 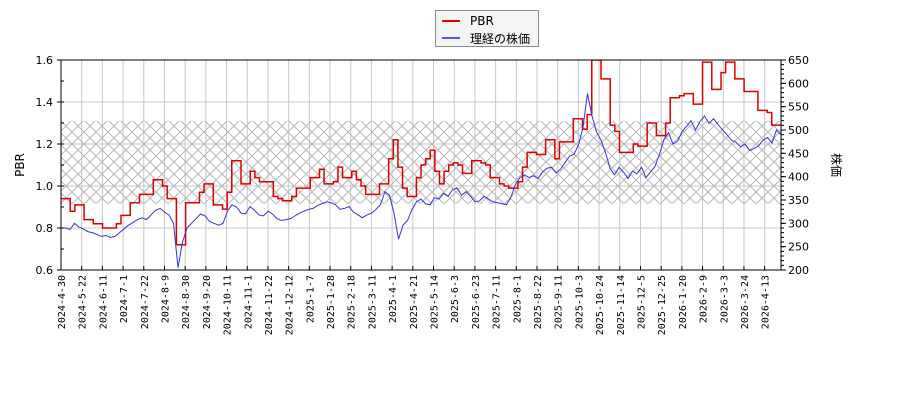 I want to click on left-tick-label: 1.0, so click(x=45, y=186).